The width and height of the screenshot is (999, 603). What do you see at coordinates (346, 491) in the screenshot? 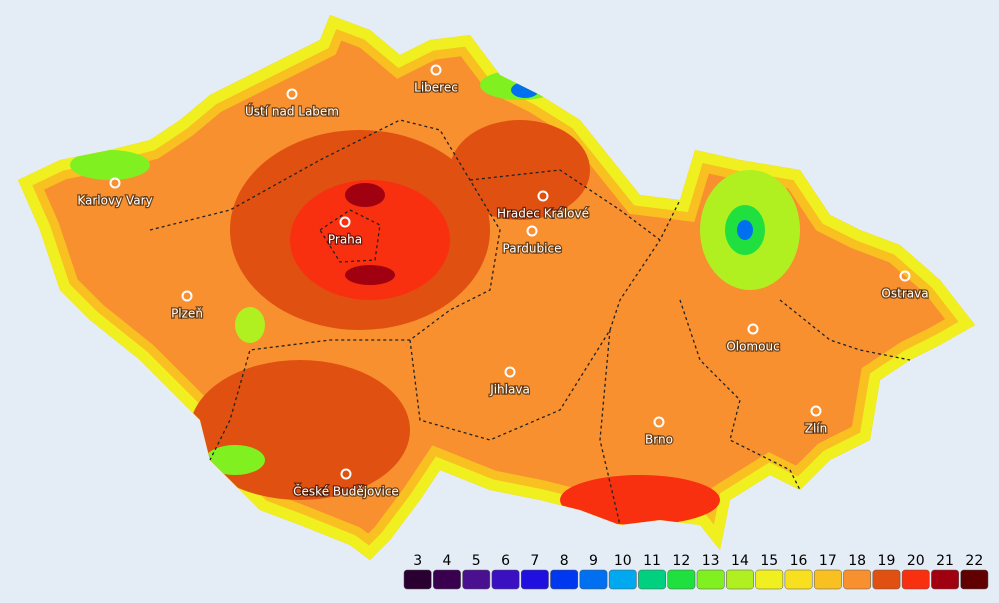
I see `city-label: České Budějovice` at bounding box center [346, 491].